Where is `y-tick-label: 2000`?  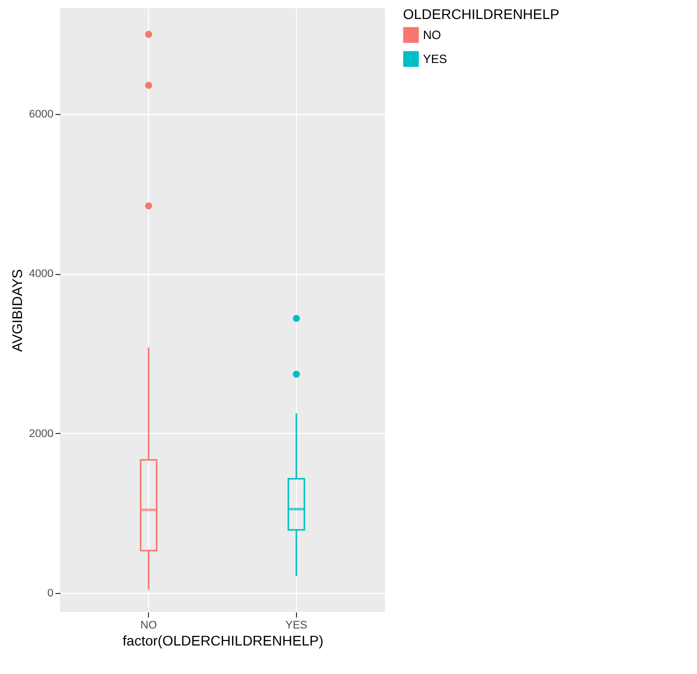 y-tick-label: 2000 is located at coordinates (41, 434).